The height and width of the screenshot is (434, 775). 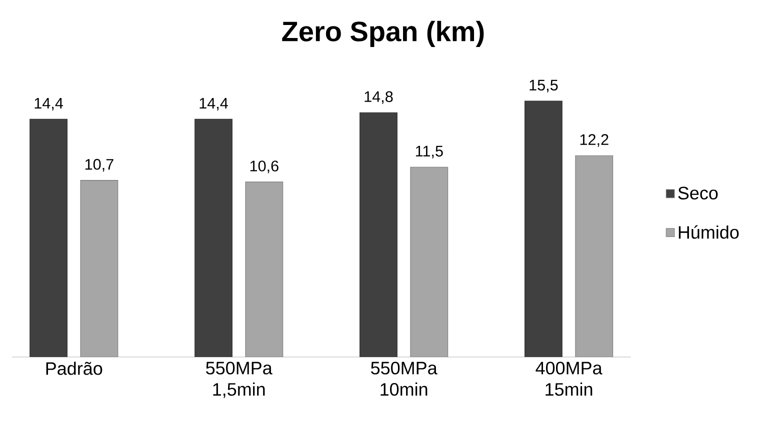 I want to click on x-tick-label: 550MPa 10min, so click(x=404, y=379).